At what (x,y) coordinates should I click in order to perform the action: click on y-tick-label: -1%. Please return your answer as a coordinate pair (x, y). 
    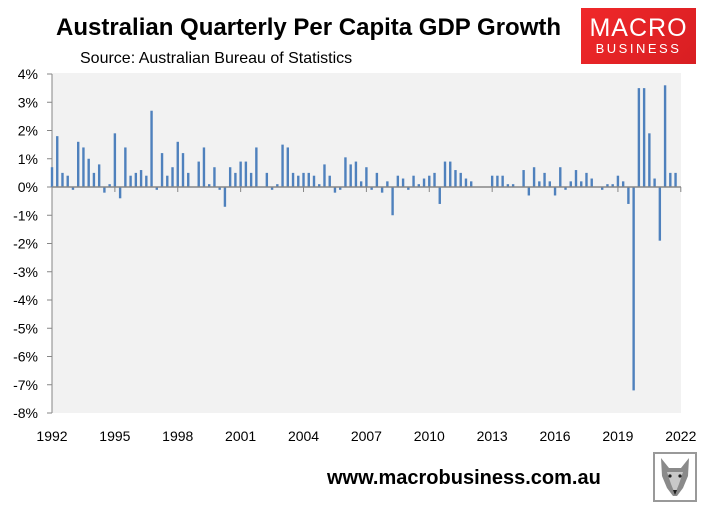
    Looking at the image, I should click on (25, 215).